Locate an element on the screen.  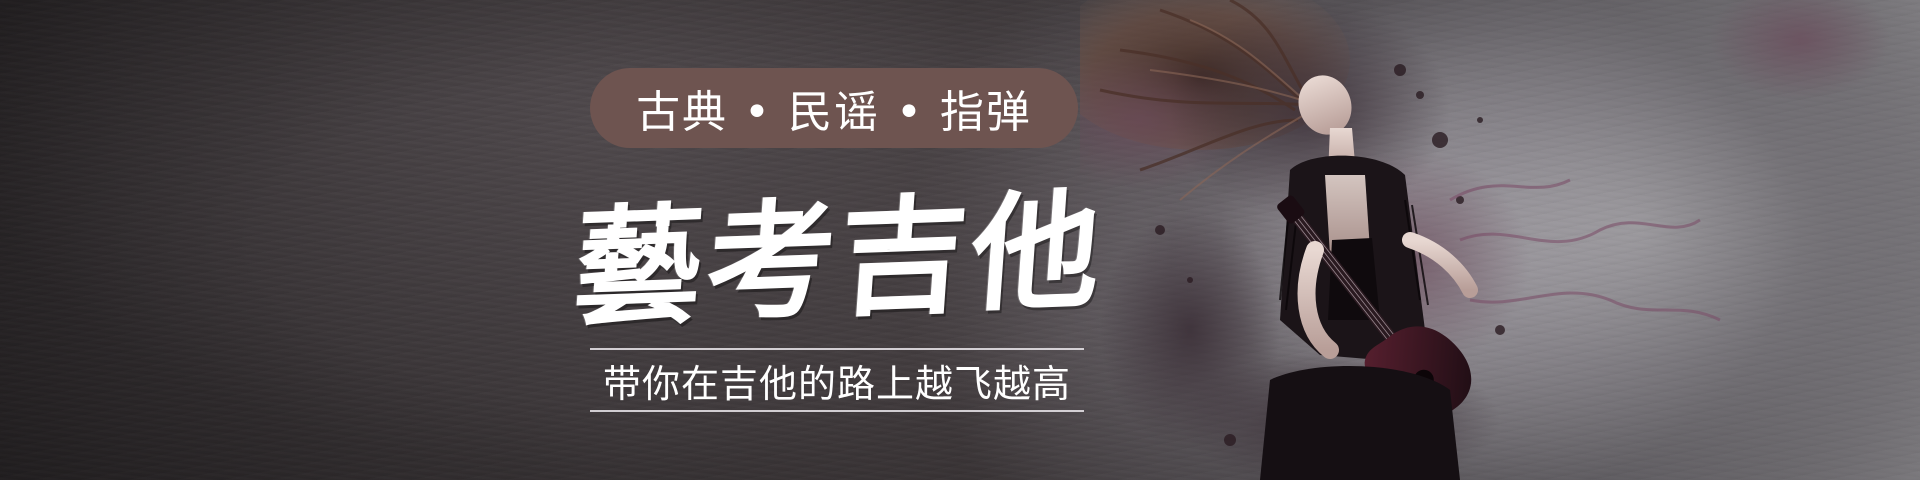
genre-tagline-pill: 古典 • 民谣 • 指弹 is located at coordinates (834, 108).